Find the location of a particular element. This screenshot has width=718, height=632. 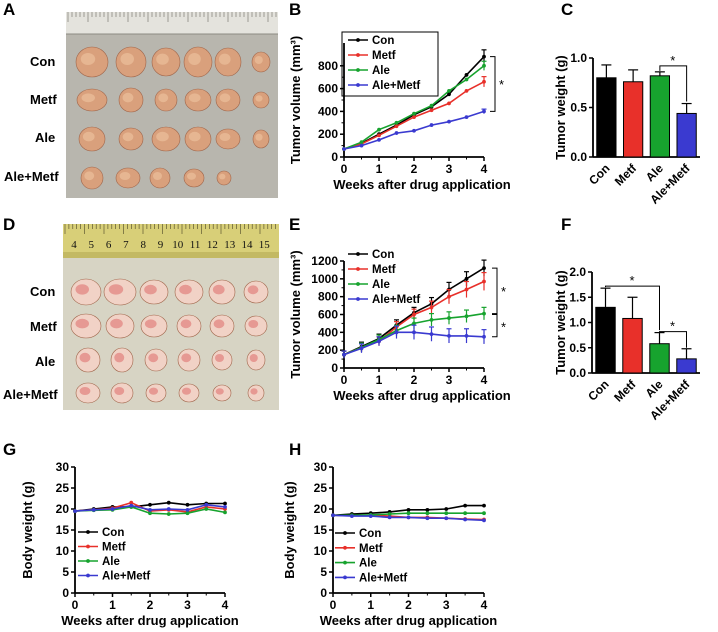

y-tick-label: 0.0 is located at coordinates (577, 373).